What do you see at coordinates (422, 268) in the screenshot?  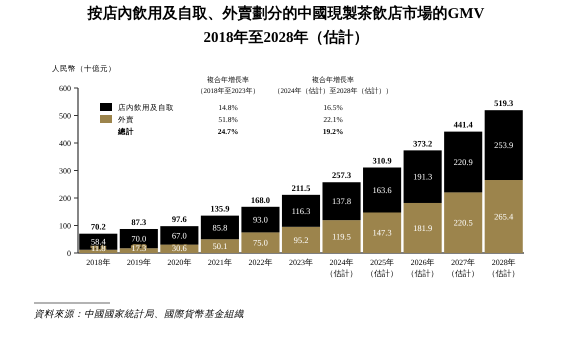 I see `x-tick-label: 2026年（估計）` at bounding box center [422, 268].